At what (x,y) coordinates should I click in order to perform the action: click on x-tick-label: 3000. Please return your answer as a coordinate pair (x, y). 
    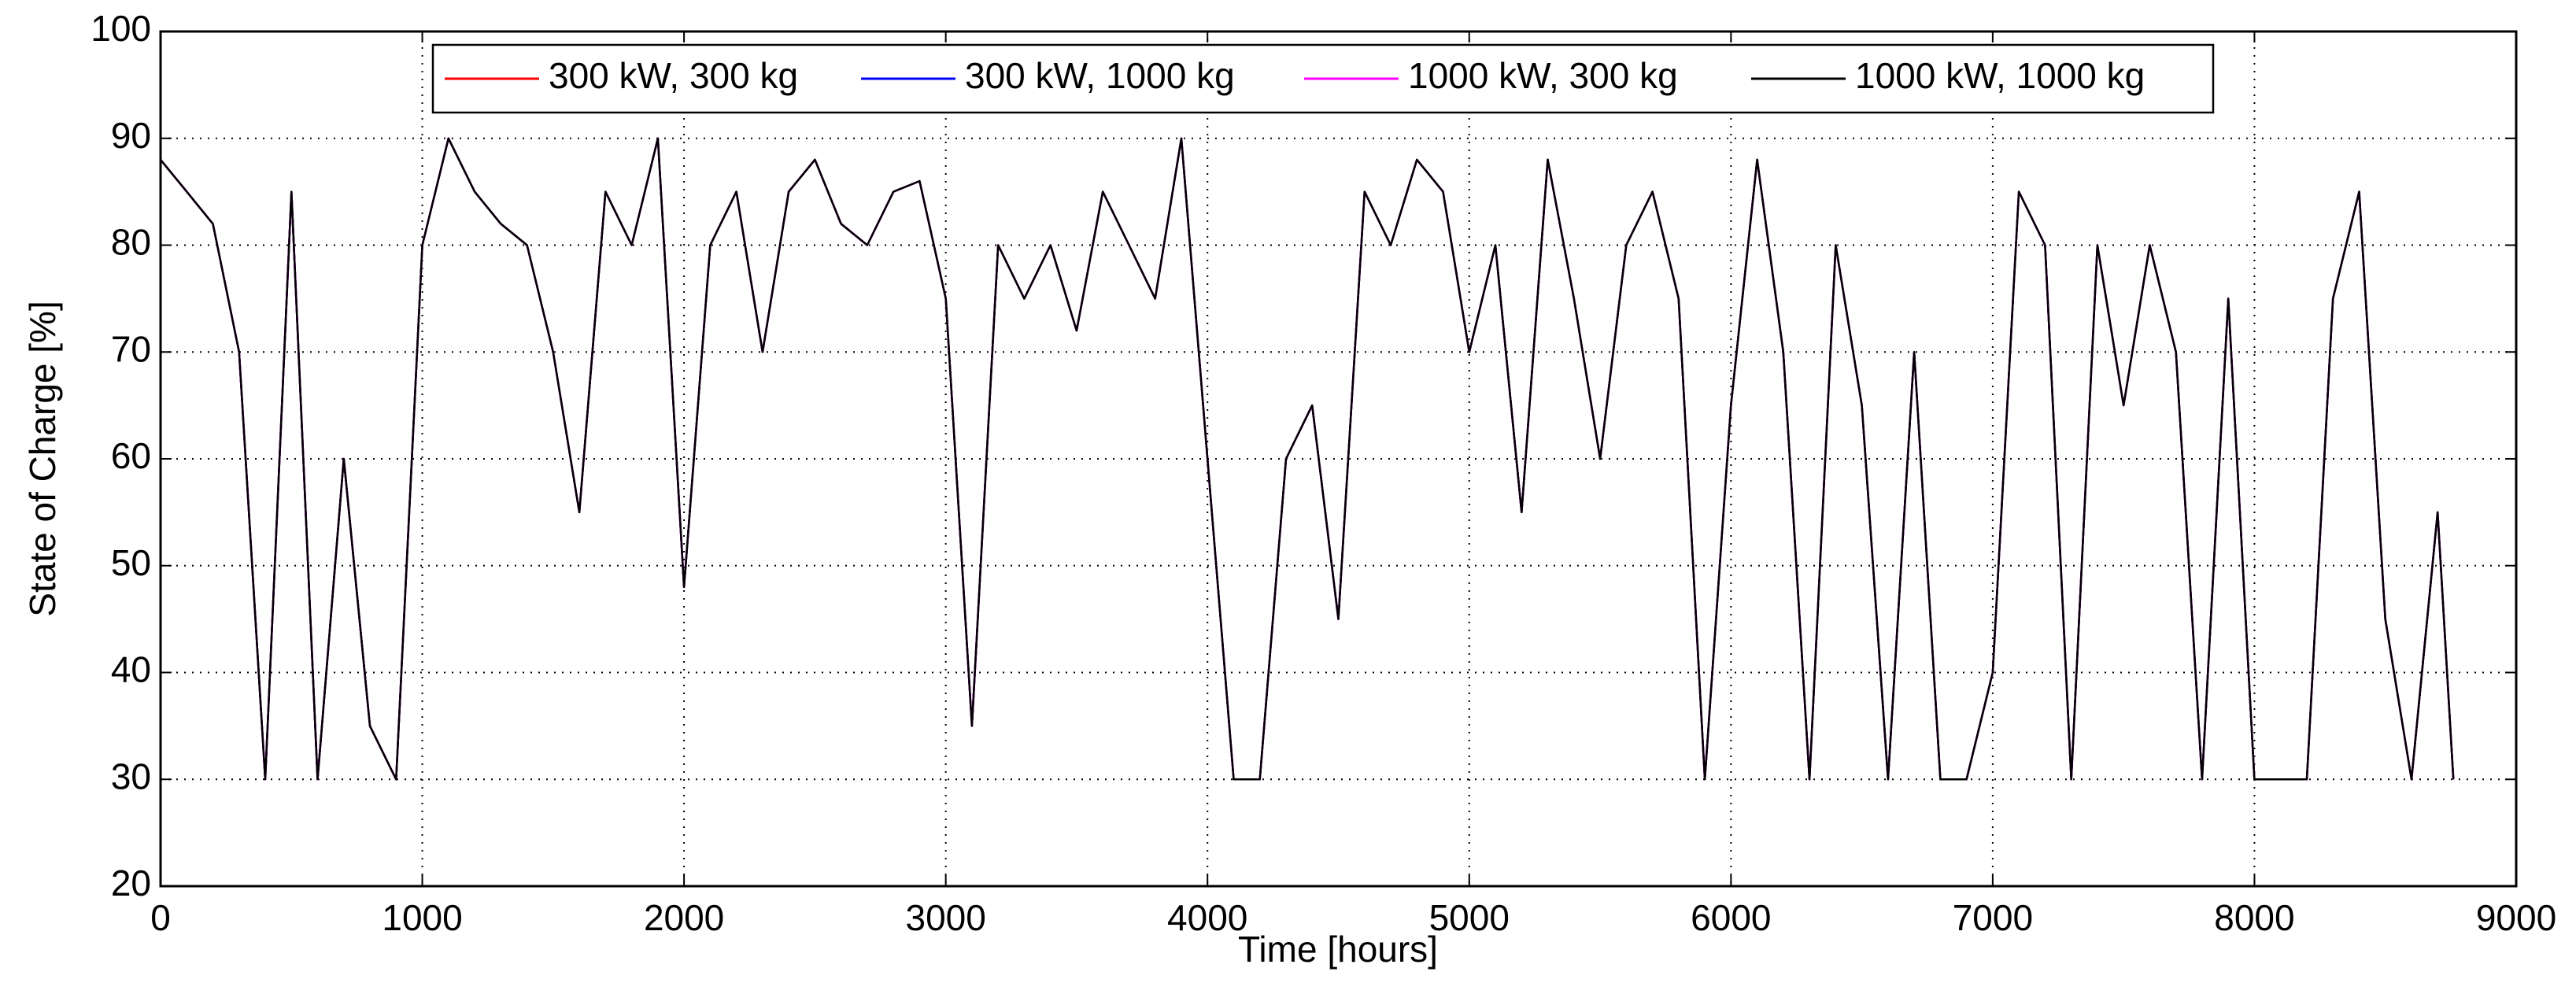
    Looking at the image, I should click on (945, 917).